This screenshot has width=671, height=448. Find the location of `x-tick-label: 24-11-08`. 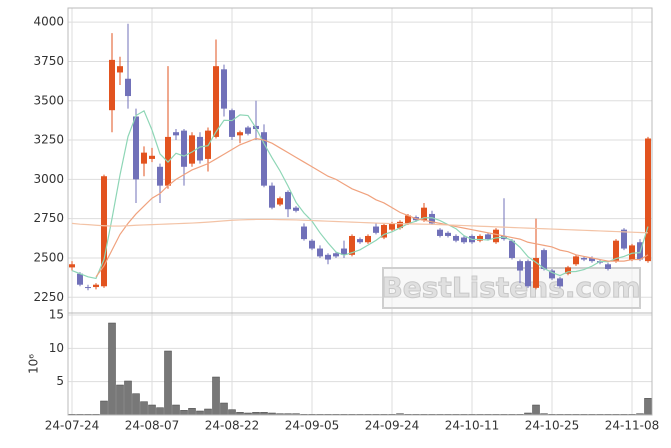

x-tick-label: 24-11-08 is located at coordinates (632, 426).